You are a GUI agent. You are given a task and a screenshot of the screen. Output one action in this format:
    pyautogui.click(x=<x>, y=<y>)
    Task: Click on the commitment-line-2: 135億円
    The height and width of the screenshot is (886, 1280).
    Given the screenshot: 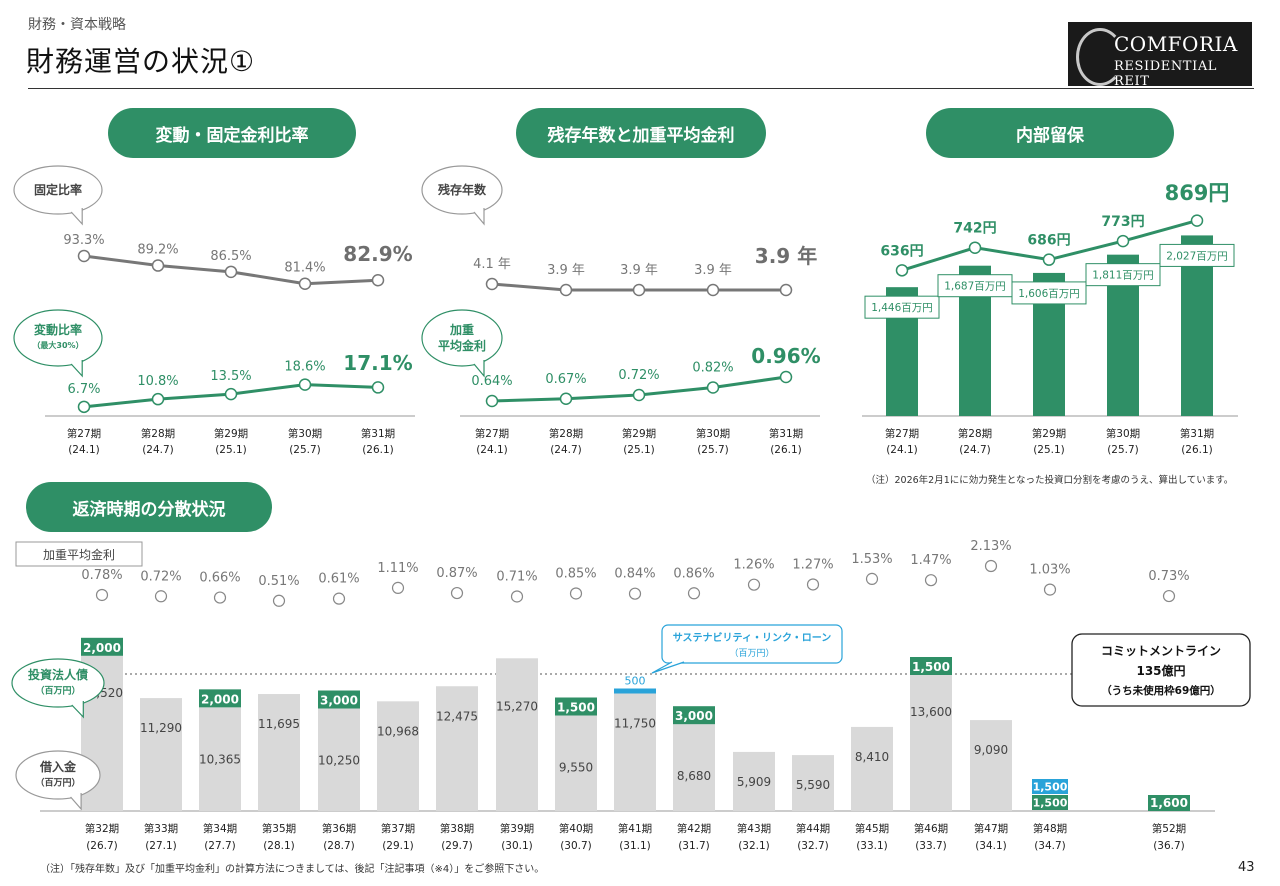 What is the action you would take?
    pyautogui.click(x=1160, y=670)
    